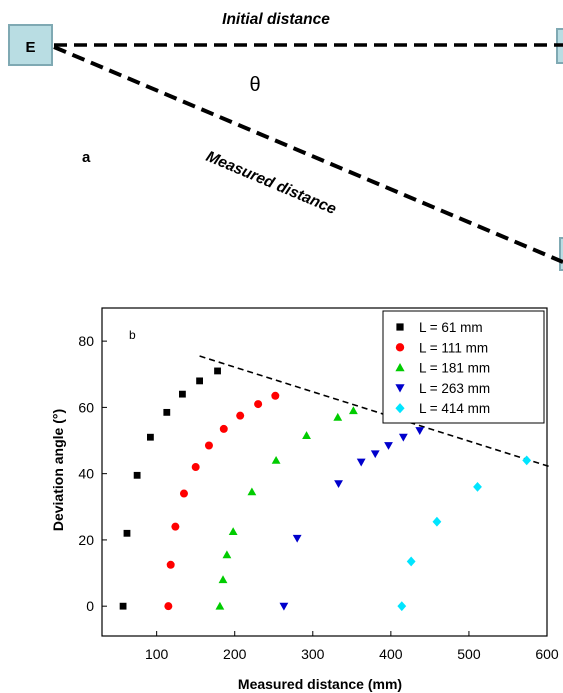 The image size is (563, 693). I want to click on emitter-box, so click(30, 45).